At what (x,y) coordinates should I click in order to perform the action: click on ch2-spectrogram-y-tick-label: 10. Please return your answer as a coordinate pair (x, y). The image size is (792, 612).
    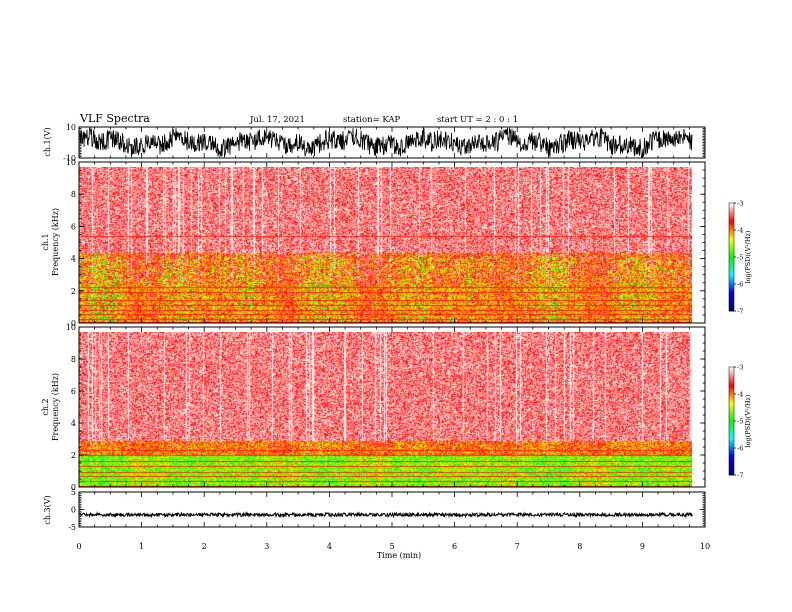
    Looking at the image, I should click on (71, 327).